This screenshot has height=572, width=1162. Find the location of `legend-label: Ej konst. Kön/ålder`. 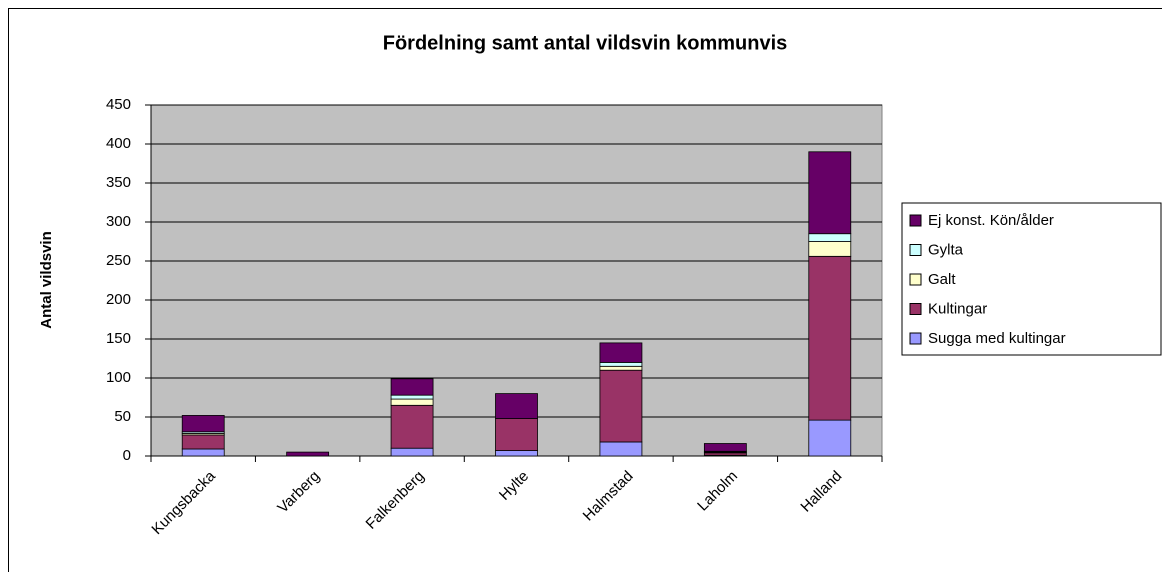

legend-label: Ej konst. Kön/ålder is located at coordinates (991, 220).